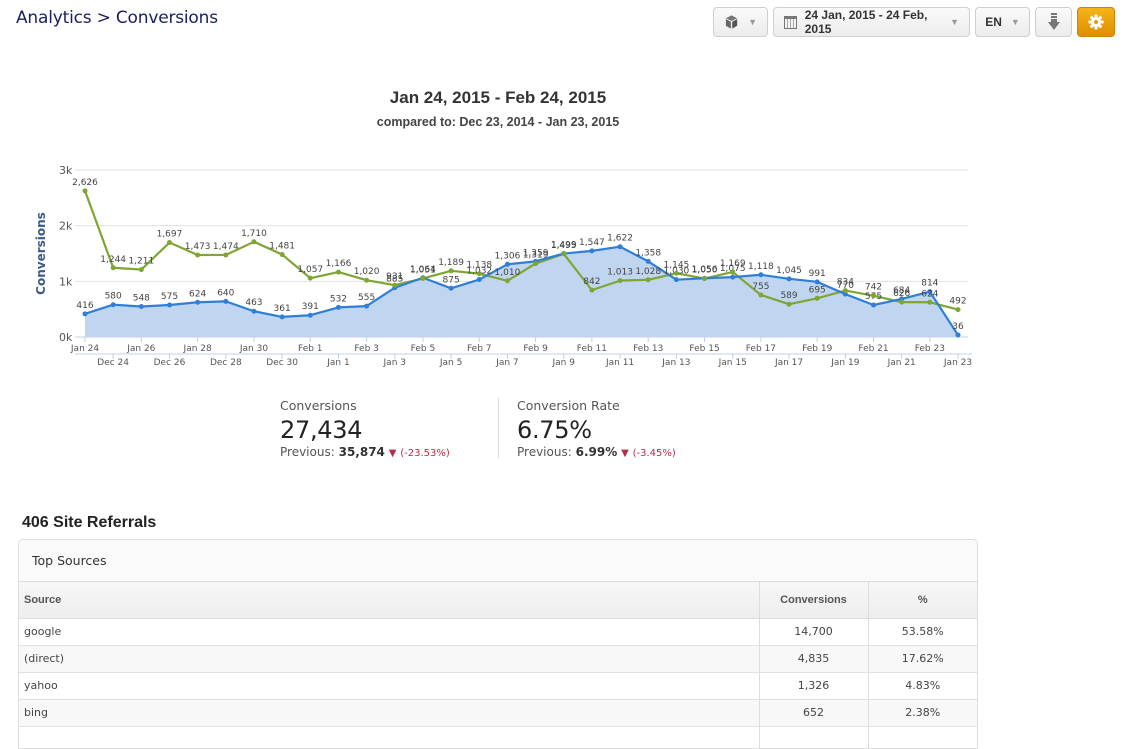 This screenshot has height=749, width=1124. What do you see at coordinates (498, 713) in the screenshot?
I see `table-row: bing 652 2.38%` at bounding box center [498, 713].